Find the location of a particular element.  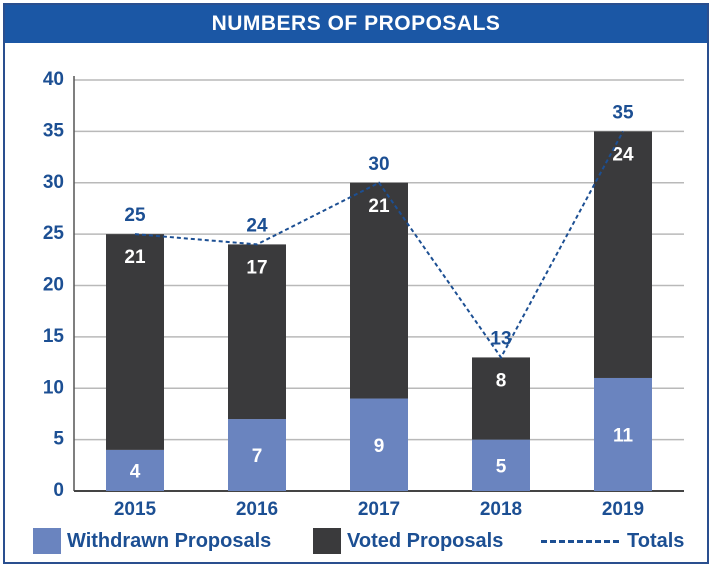

data-label-voted: 24 is located at coordinates (623, 154).